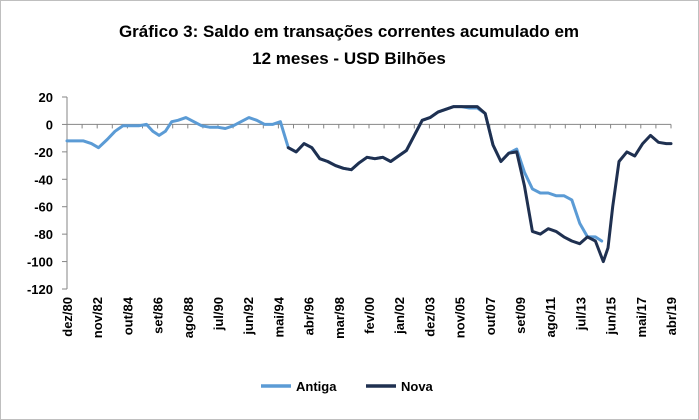  What do you see at coordinates (97, 317) in the screenshot?
I see `x-tick-label: nov/82` at bounding box center [97, 317].